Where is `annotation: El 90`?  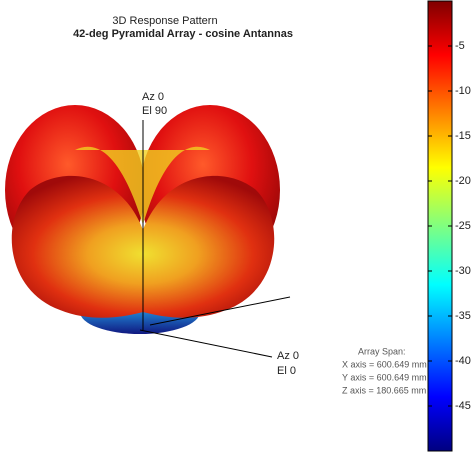
annotation: El 90 is located at coordinates (154, 111).